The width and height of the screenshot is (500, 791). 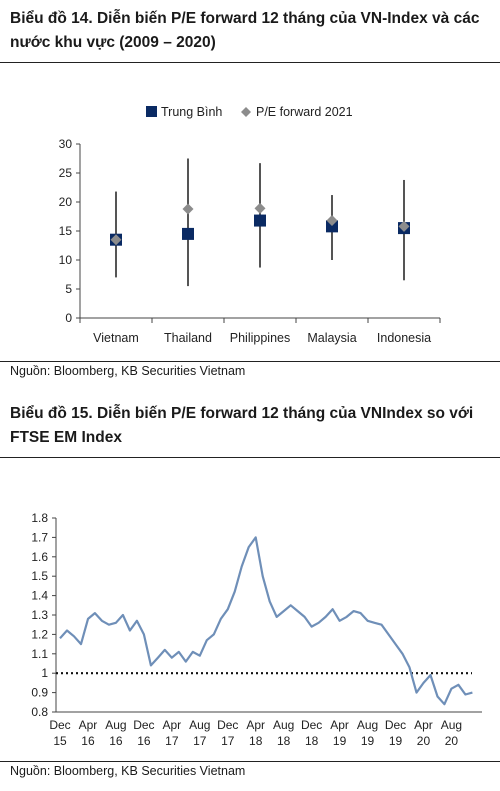 I want to click on x-tick-label: Vietnam, so click(x=116, y=338).